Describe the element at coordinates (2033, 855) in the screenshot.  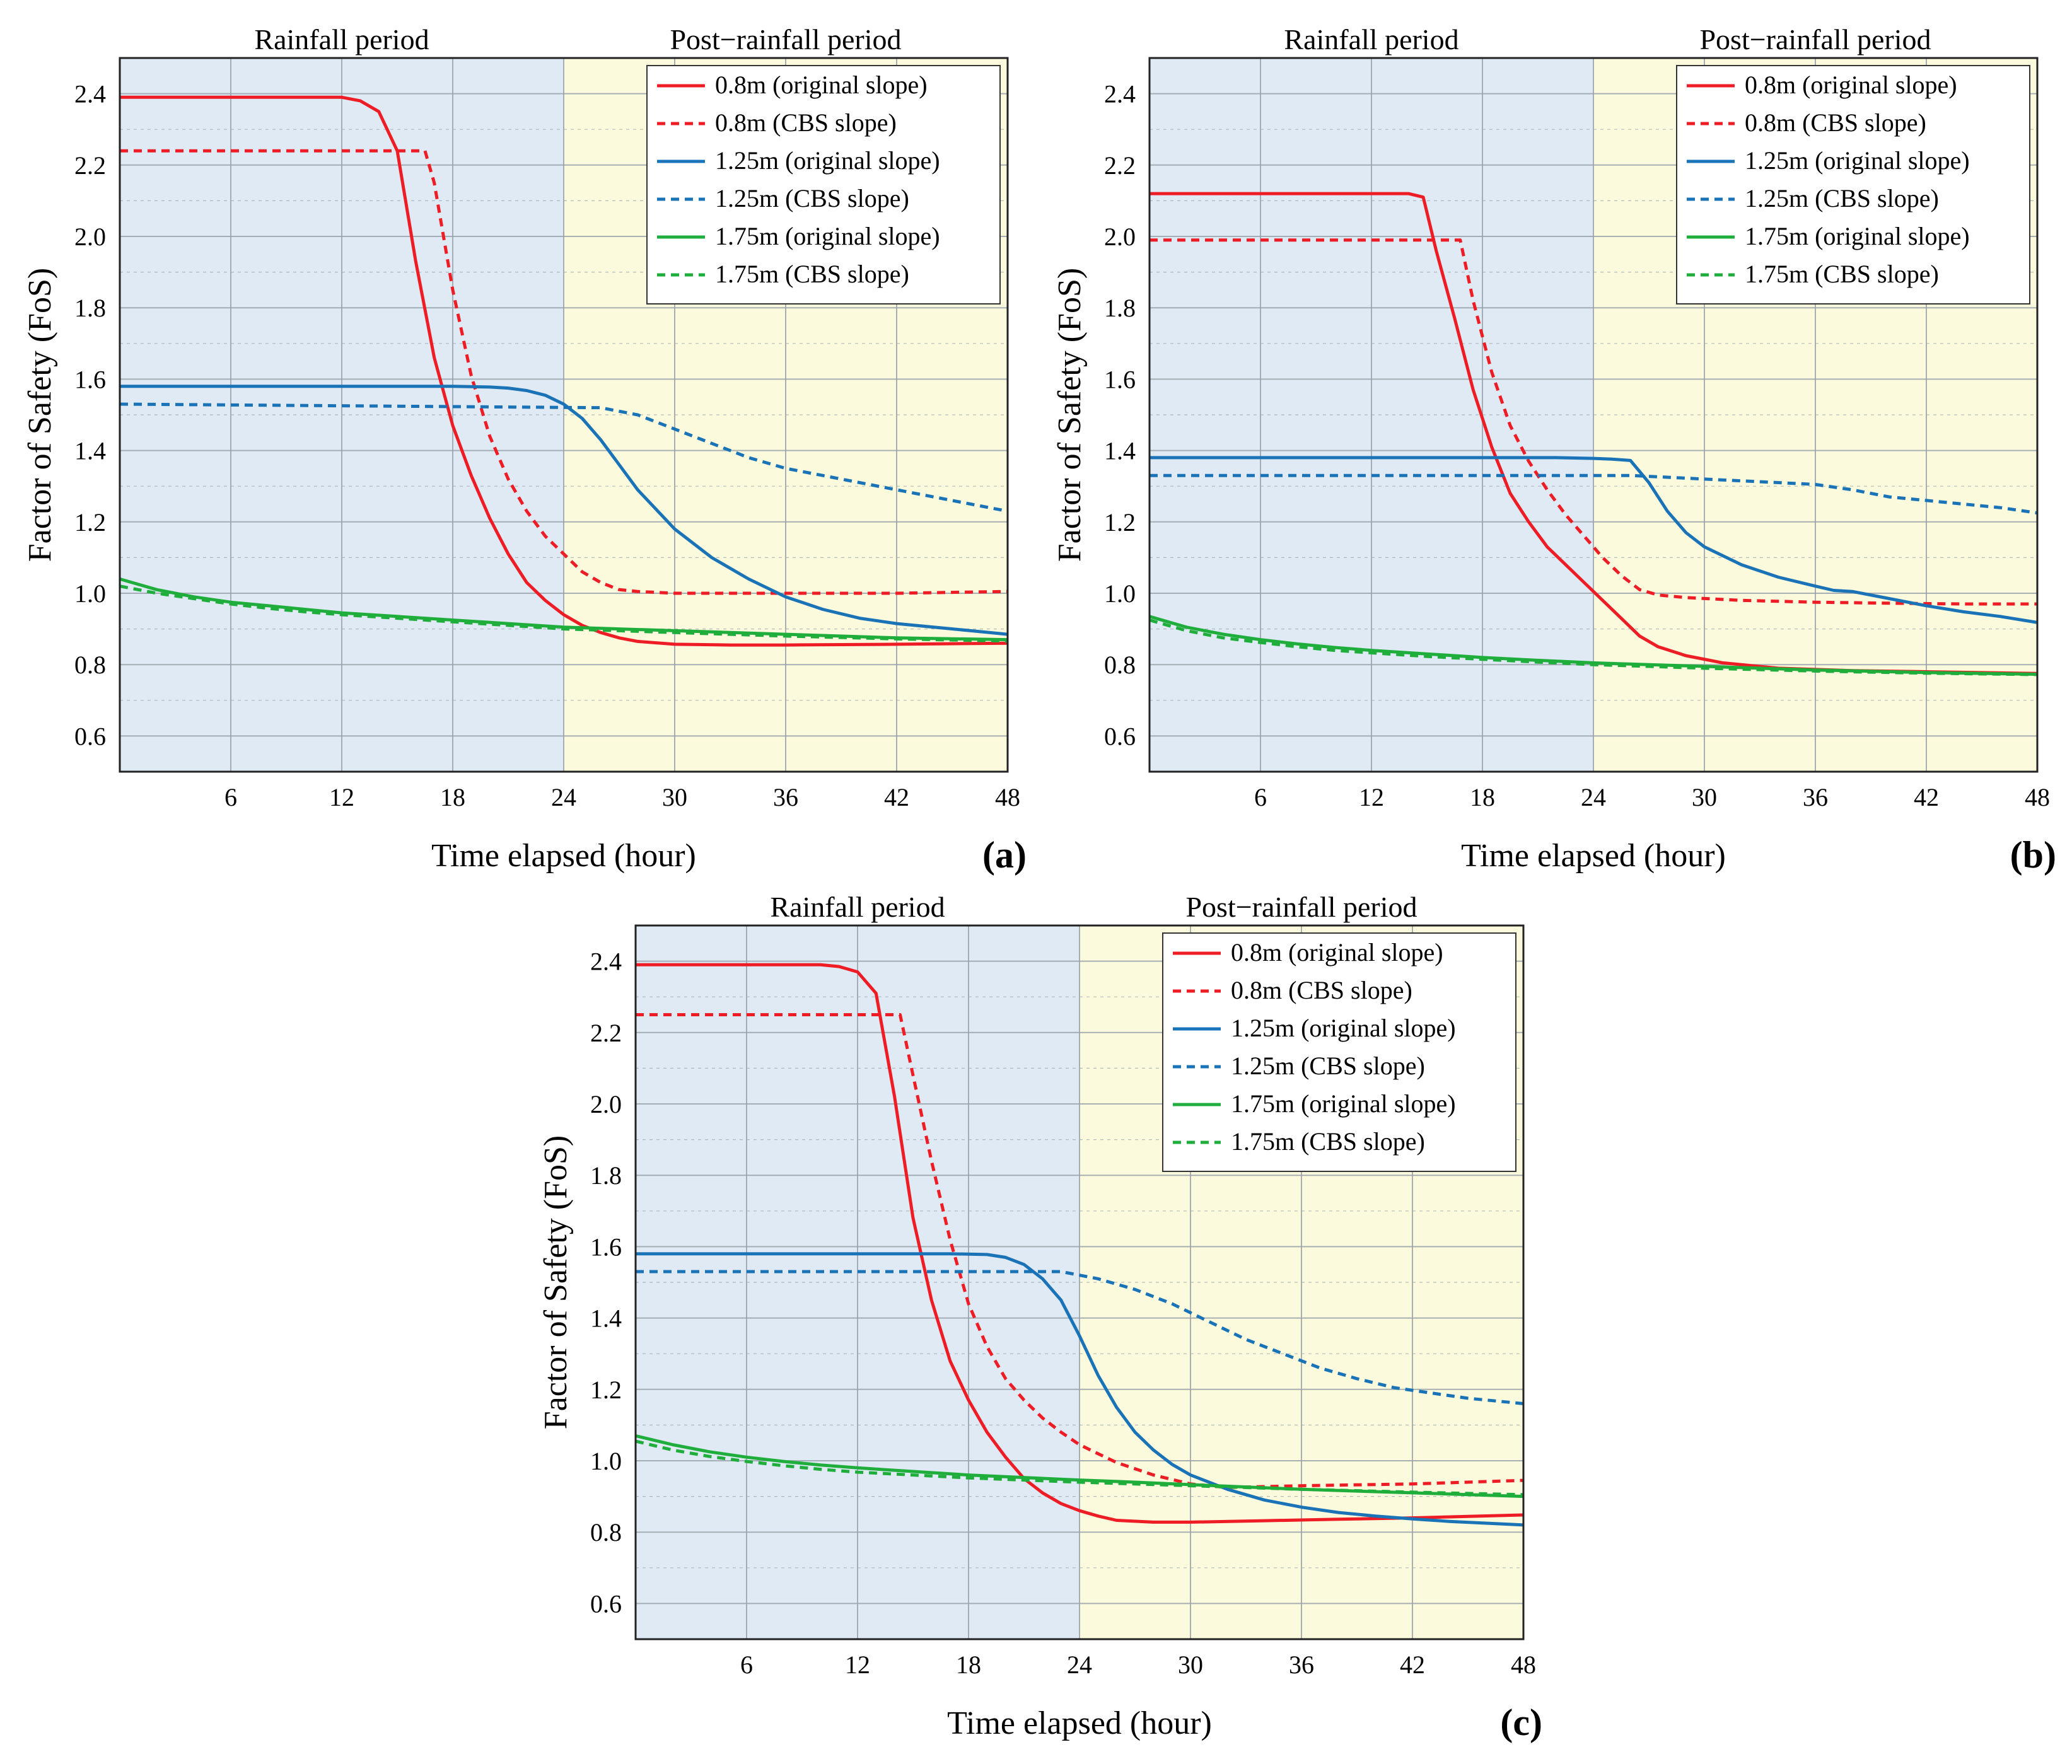
I see `panel-label: (b)` at that location.